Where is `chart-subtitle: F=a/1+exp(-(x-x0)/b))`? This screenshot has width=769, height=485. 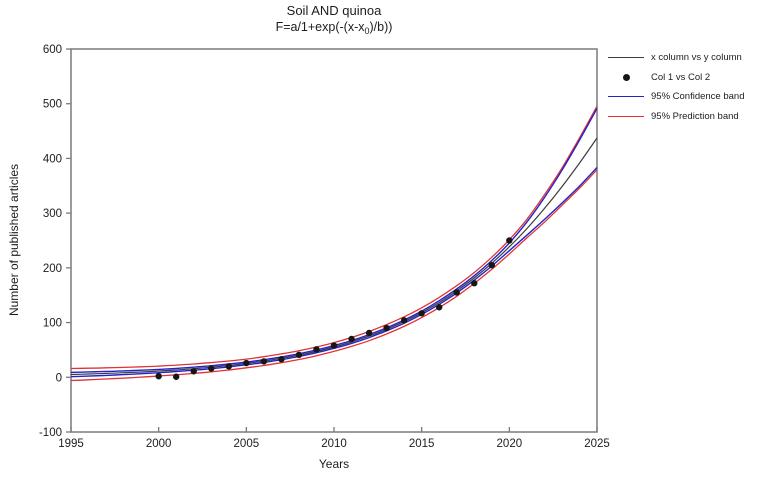 chart-subtitle: F=a/1+exp(-(x-x0)/b)) is located at coordinates (334, 29).